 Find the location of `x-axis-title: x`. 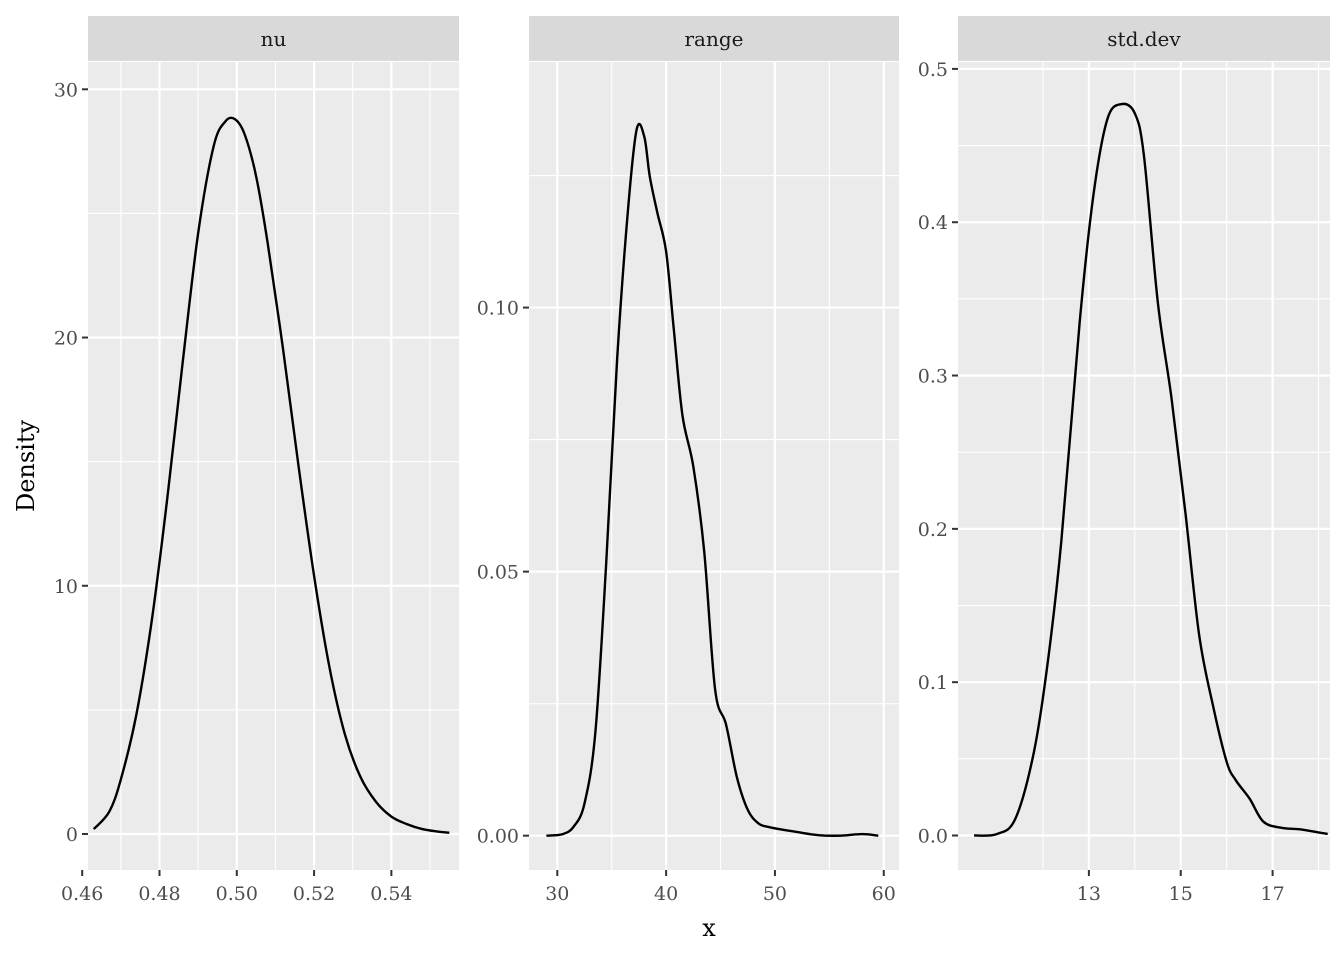

x-axis-title: x is located at coordinates (709, 928).